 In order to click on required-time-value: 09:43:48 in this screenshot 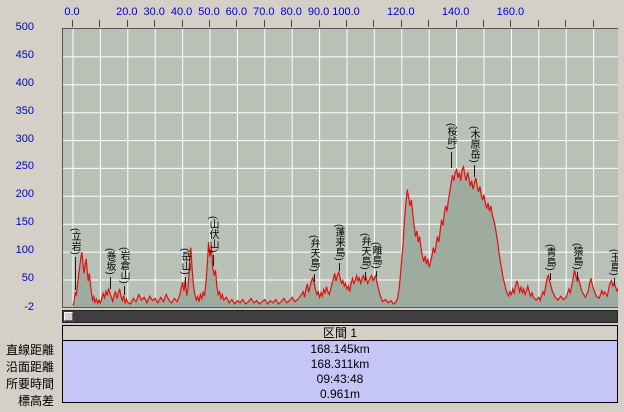, I will do `click(340, 379)`.